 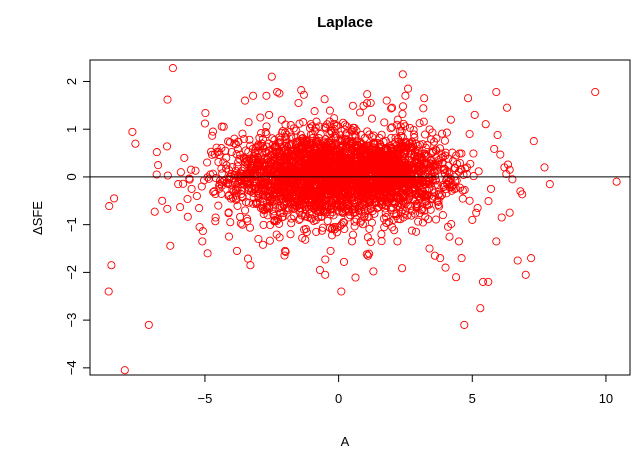 I want to click on y-tick-label: 1, so click(x=71, y=129).